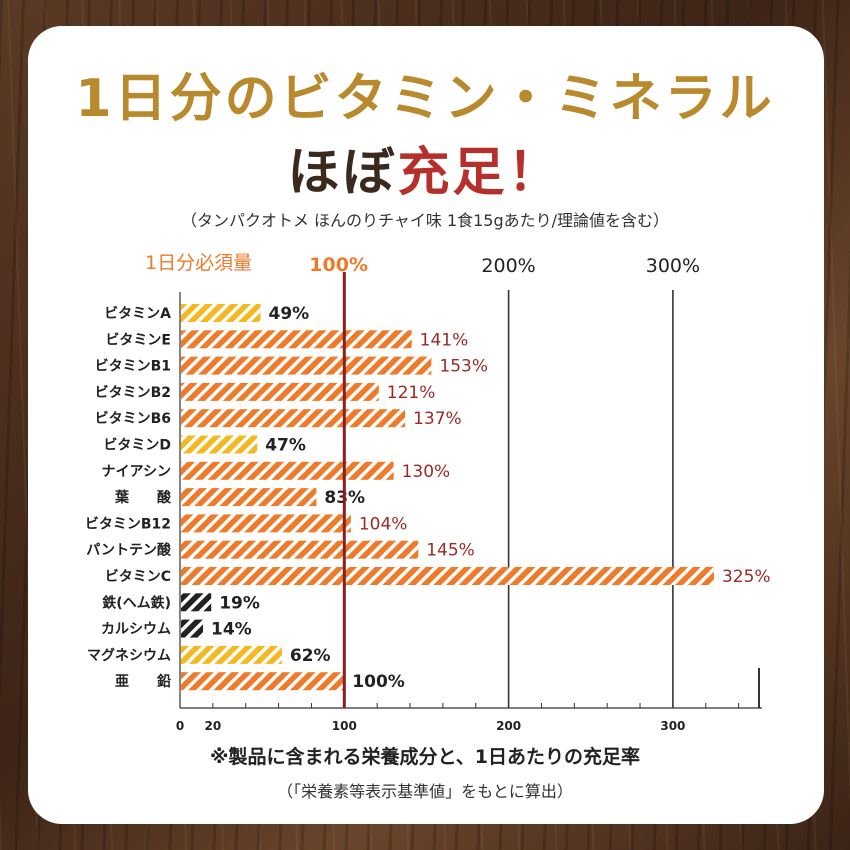 This screenshot has height=850, width=850. What do you see at coordinates (239, 603) in the screenshot?
I see `value-label: 19%` at bounding box center [239, 603].